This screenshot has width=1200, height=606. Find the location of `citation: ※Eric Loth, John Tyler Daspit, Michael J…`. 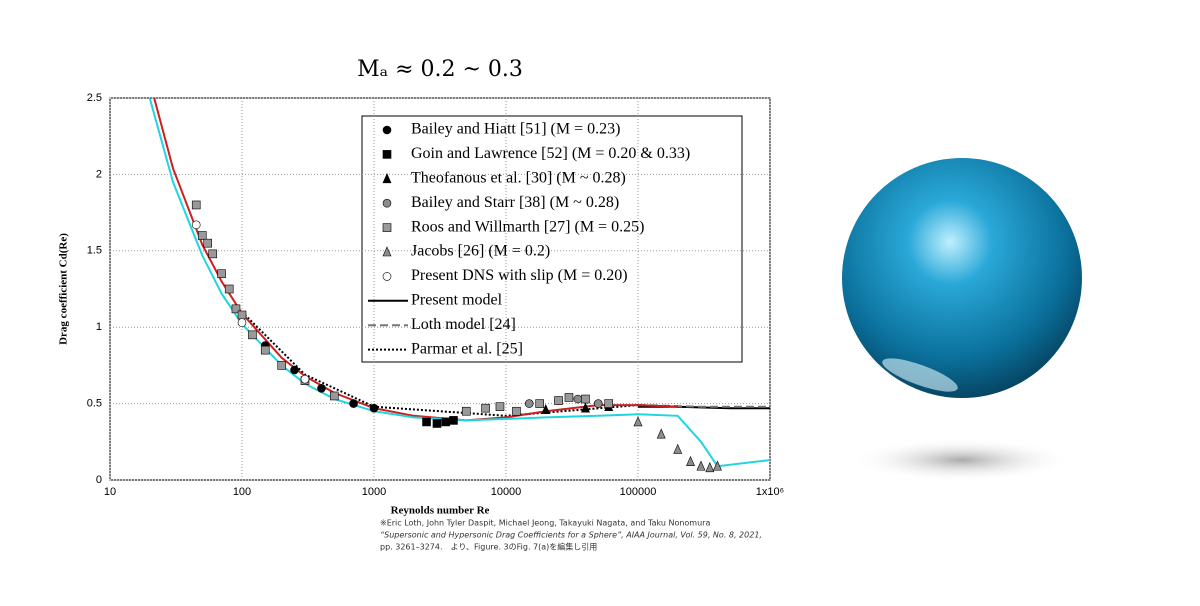

citation: ※Eric Loth, John Tyler Daspit, Michael J… is located at coordinates (571, 535).